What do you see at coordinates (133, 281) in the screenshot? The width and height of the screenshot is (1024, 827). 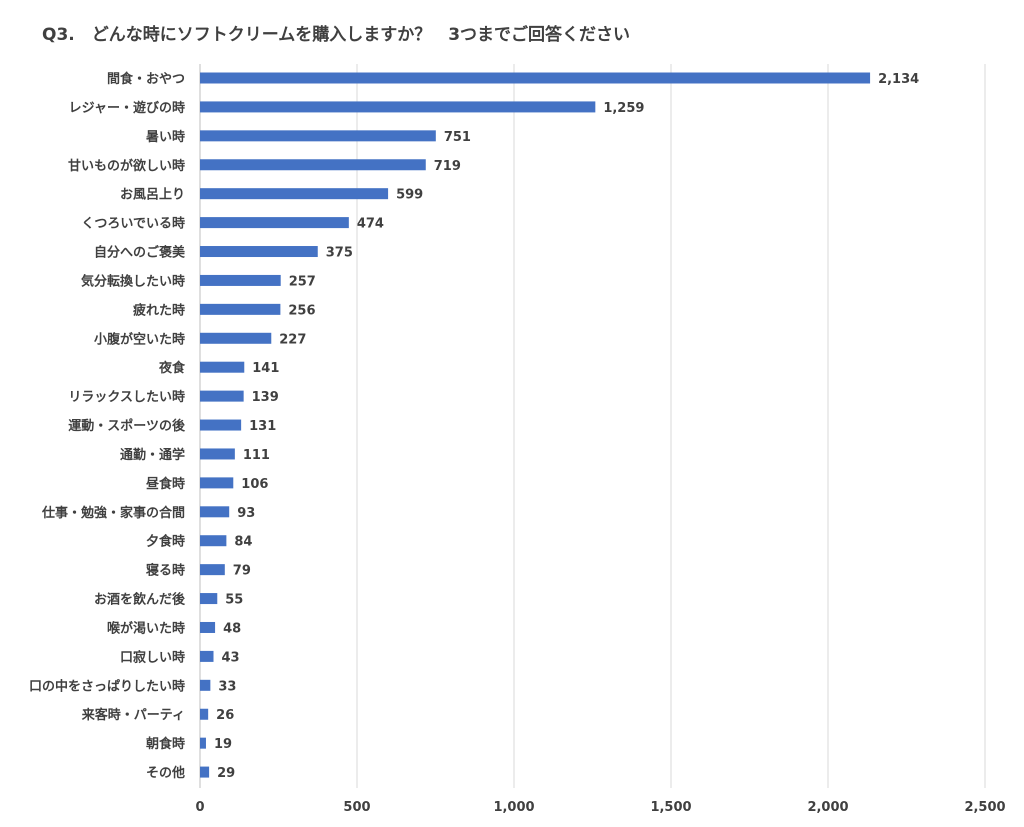 I see `category-label: 気分転換したい時` at bounding box center [133, 281].